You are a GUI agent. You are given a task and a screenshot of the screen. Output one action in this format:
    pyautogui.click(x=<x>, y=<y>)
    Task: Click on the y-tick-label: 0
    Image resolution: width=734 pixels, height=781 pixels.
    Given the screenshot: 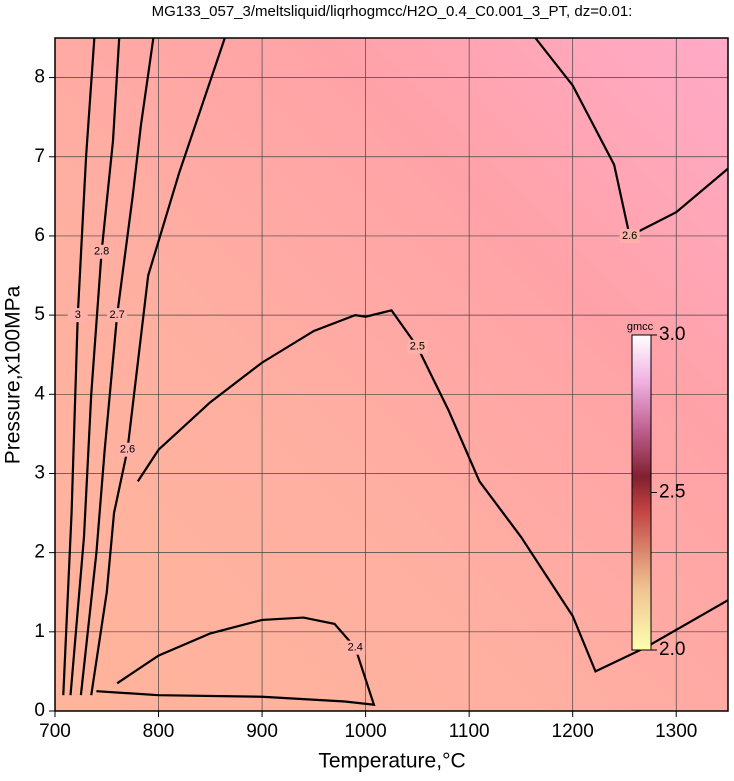 What is the action you would take?
    pyautogui.click(x=39, y=710)
    